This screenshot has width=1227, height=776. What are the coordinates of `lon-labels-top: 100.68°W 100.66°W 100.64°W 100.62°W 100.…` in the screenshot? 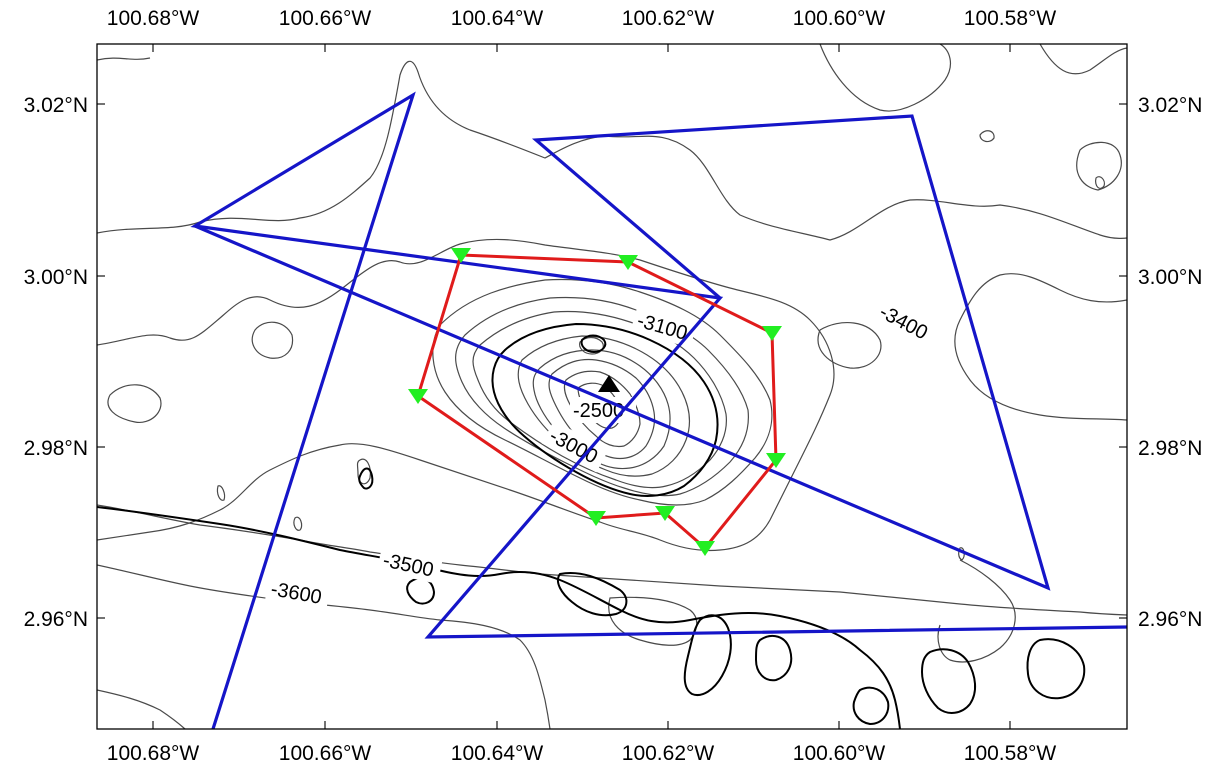 It's located at (582, 18).